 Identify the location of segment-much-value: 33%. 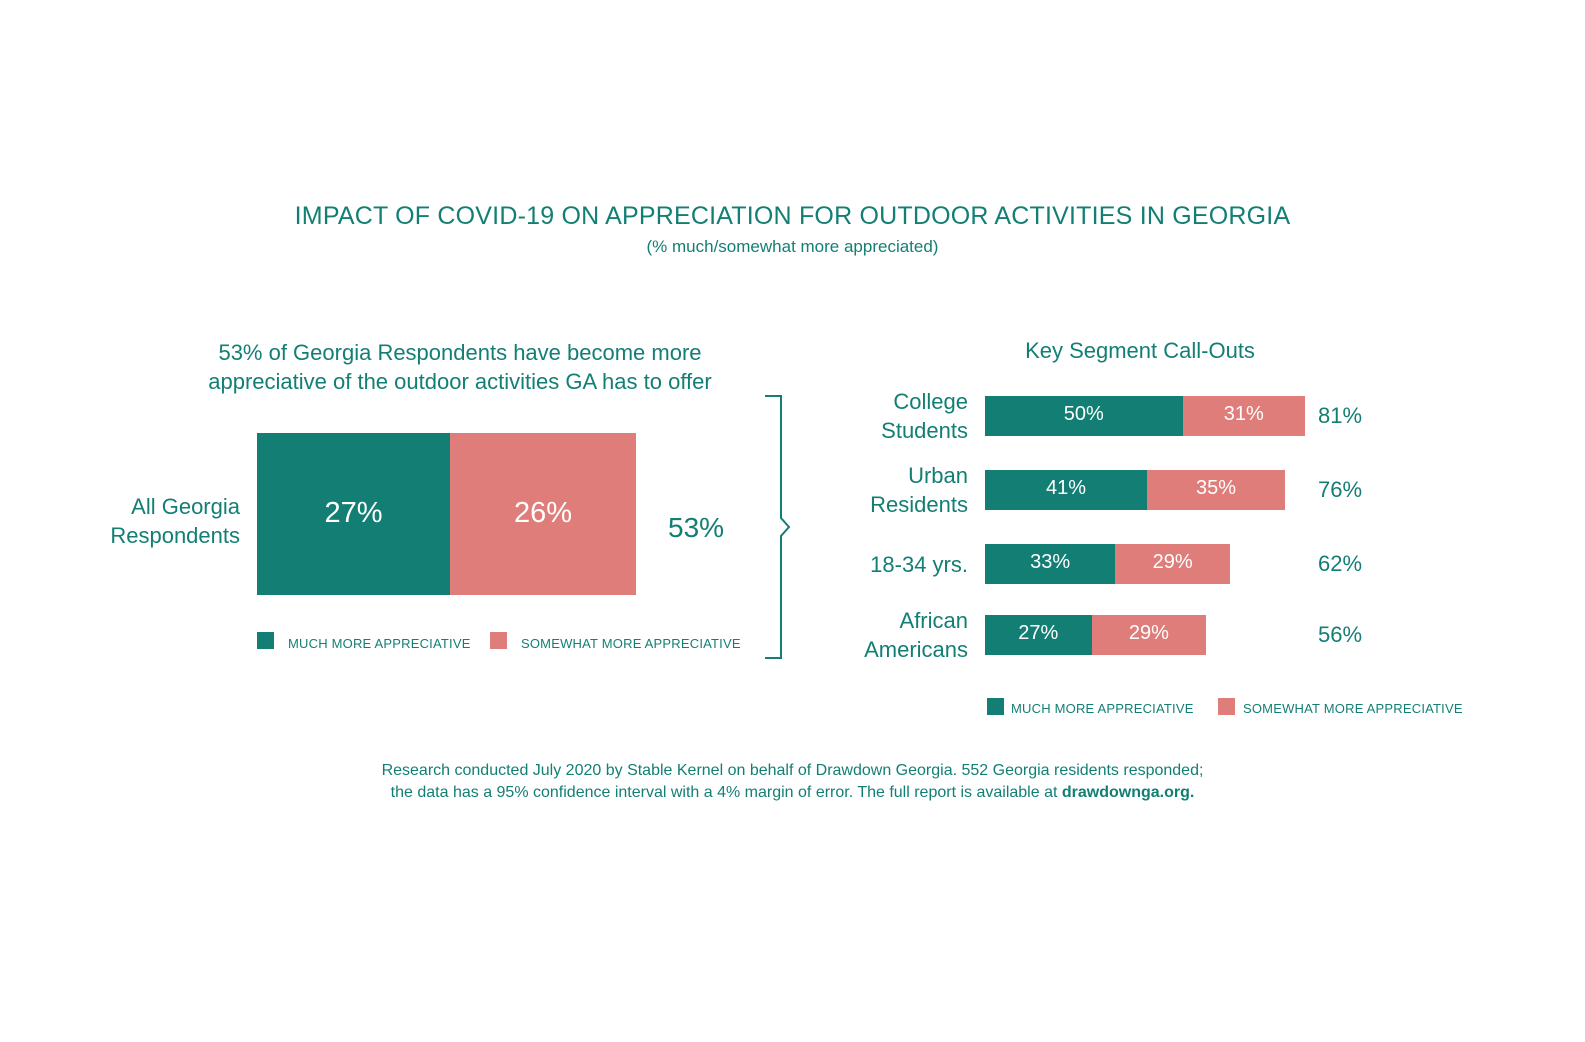
(1050, 562).